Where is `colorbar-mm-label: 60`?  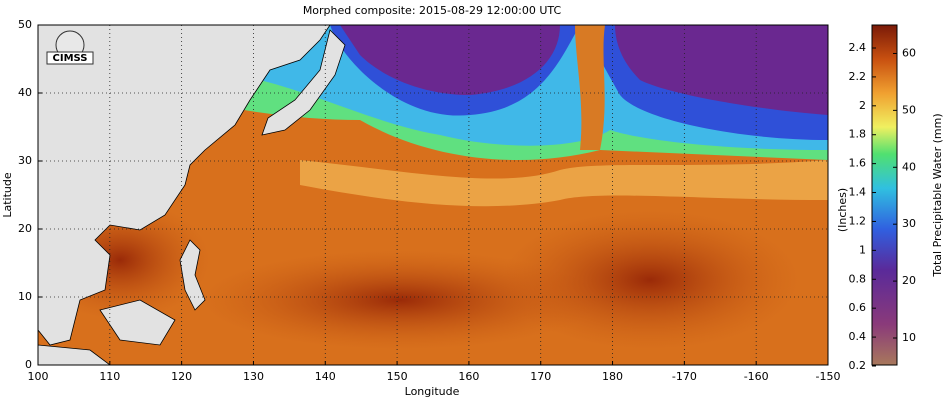 colorbar-mm-label: 60 is located at coordinates (909, 52).